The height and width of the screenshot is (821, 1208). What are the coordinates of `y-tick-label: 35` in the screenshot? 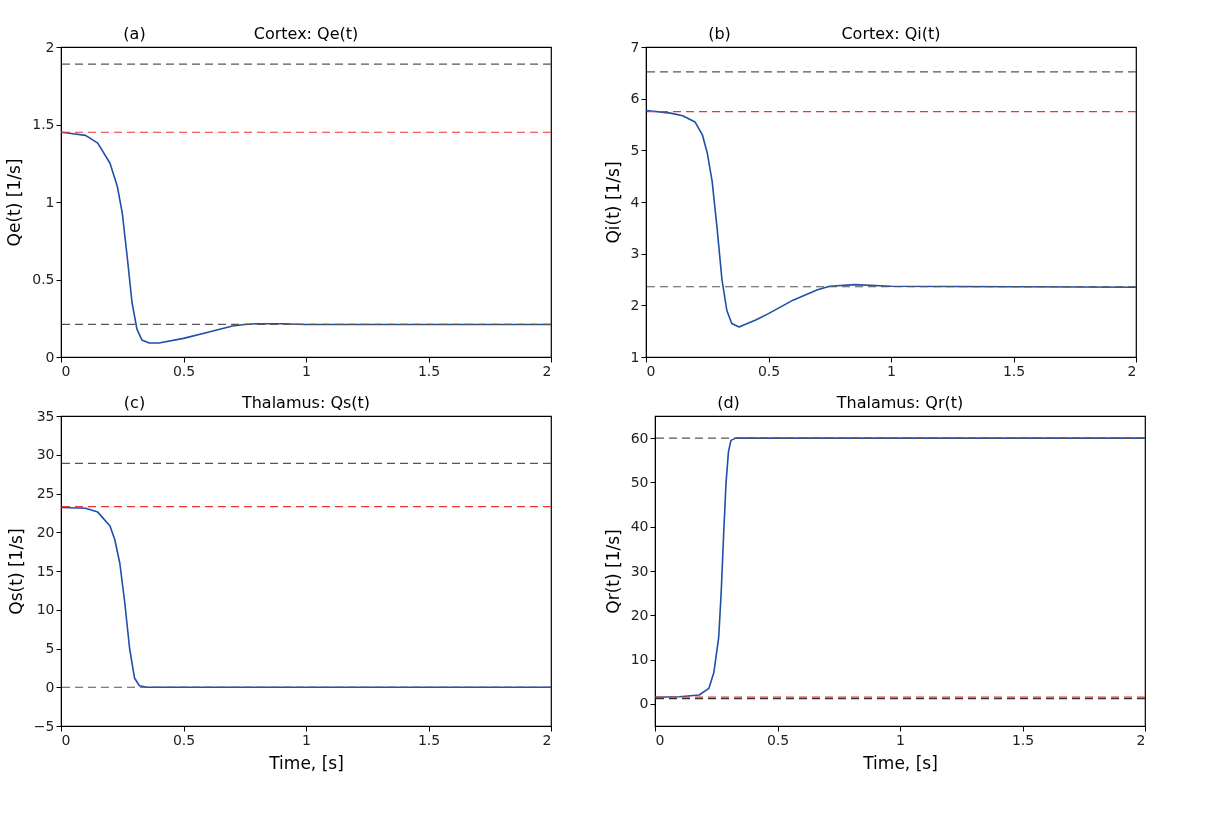 It's located at (45, 415).